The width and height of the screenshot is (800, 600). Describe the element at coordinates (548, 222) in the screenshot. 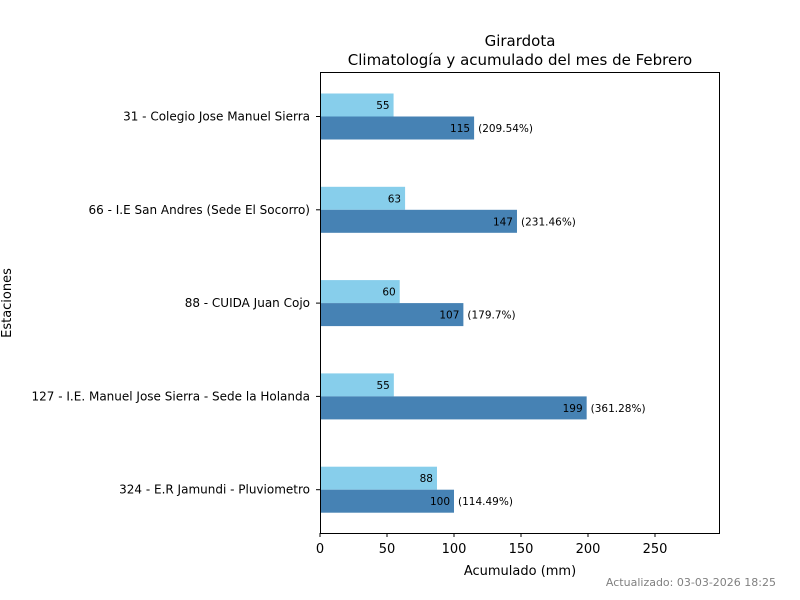

I see `bar-percent-label: (231.46%)` at that location.